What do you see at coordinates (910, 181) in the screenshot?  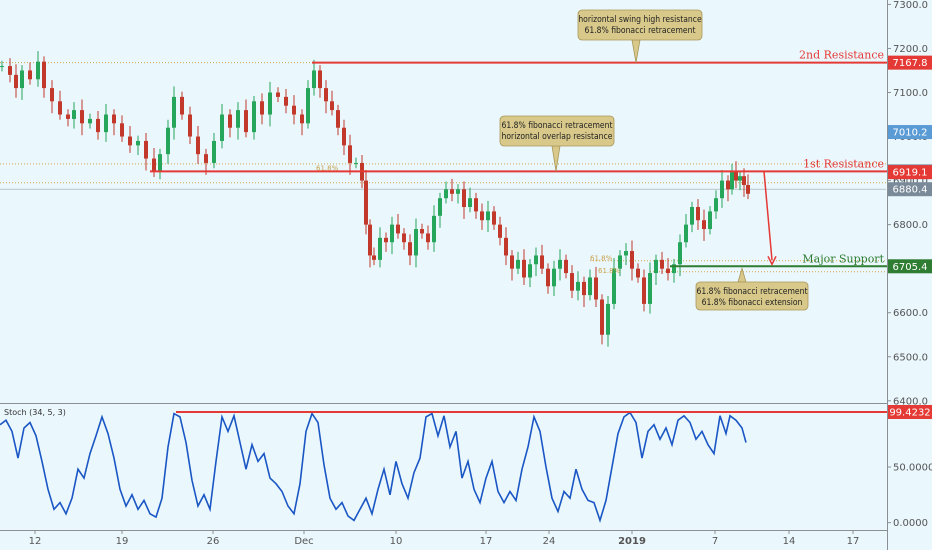 I see `price-tick-label: 6900.0` at bounding box center [910, 181].